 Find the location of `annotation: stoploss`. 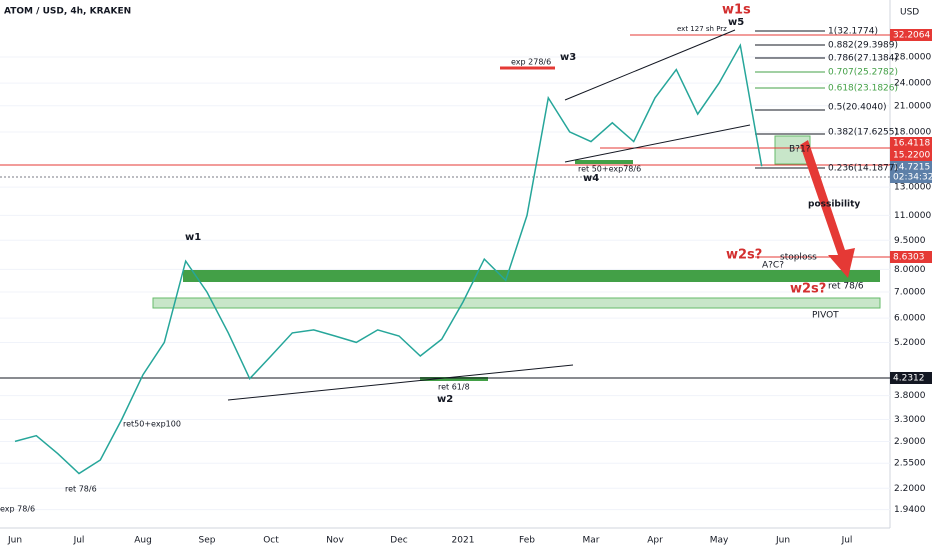

annotation: stoploss is located at coordinates (798, 258).